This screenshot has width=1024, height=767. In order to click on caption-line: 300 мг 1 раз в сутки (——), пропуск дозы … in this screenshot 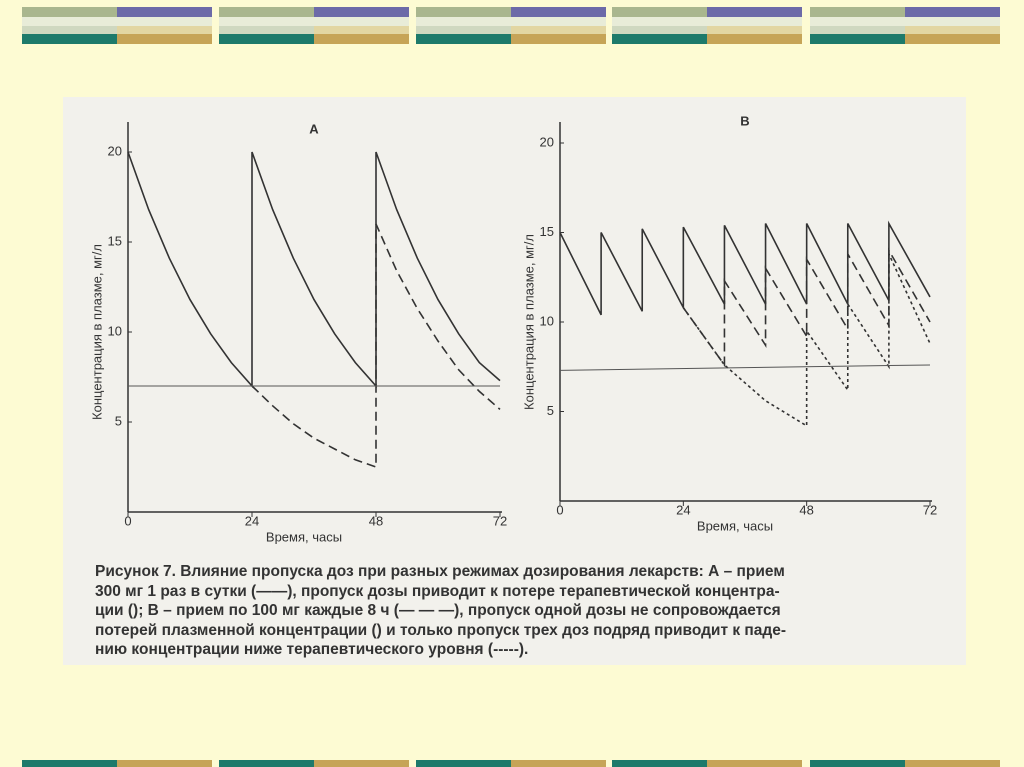, I will do `click(437, 591)`.